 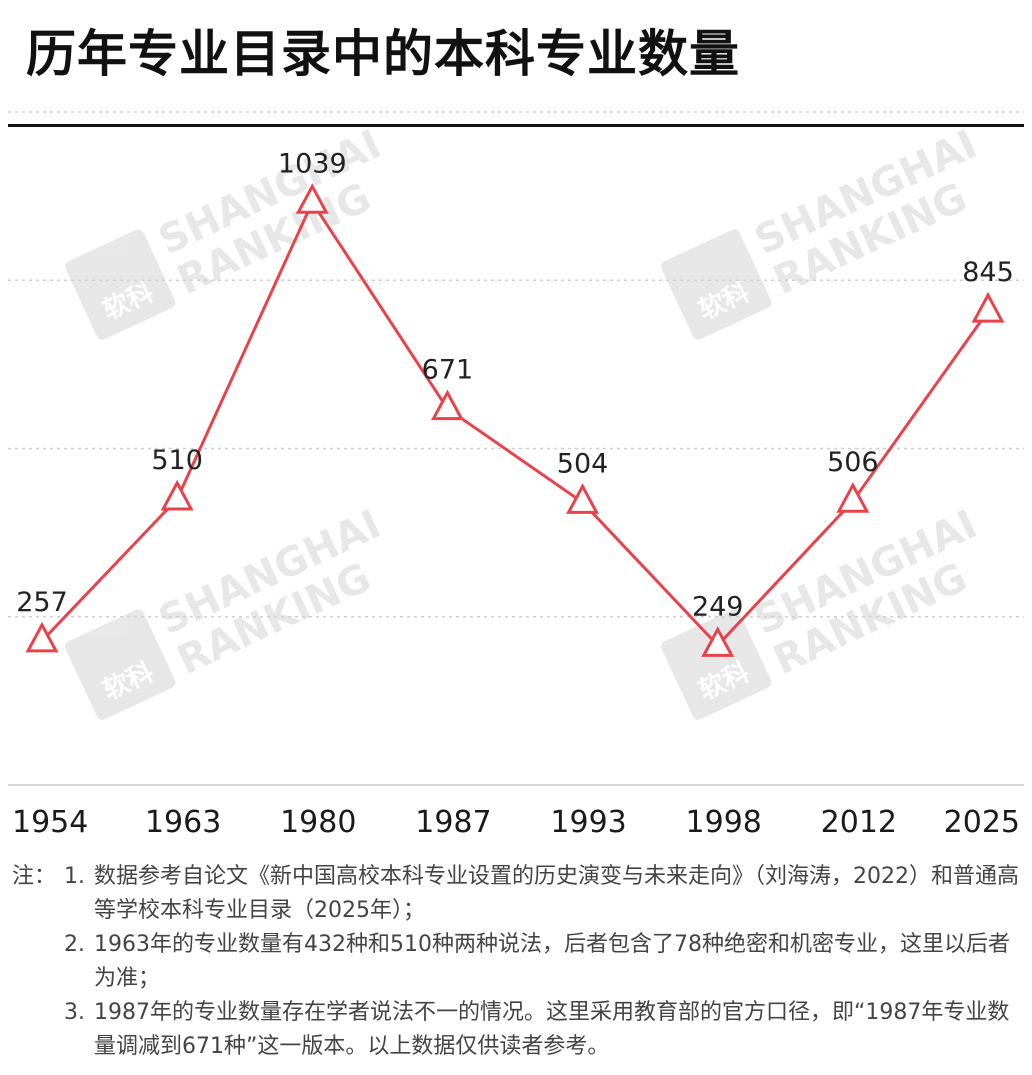 I want to click on x-tick-label: 2025, so click(x=982, y=822).